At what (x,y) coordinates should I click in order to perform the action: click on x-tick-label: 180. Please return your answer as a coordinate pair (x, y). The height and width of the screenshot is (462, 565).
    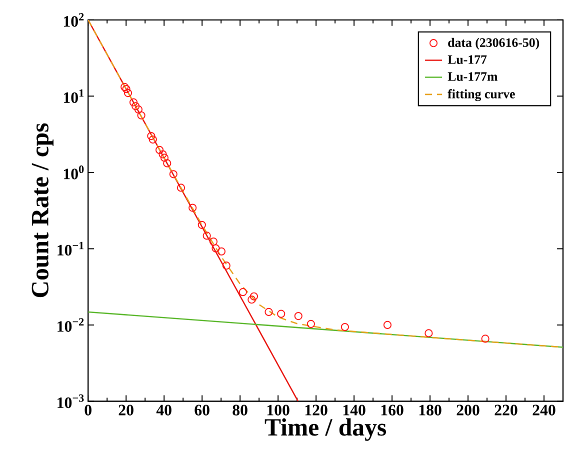
    Looking at the image, I should click on (430, 410).